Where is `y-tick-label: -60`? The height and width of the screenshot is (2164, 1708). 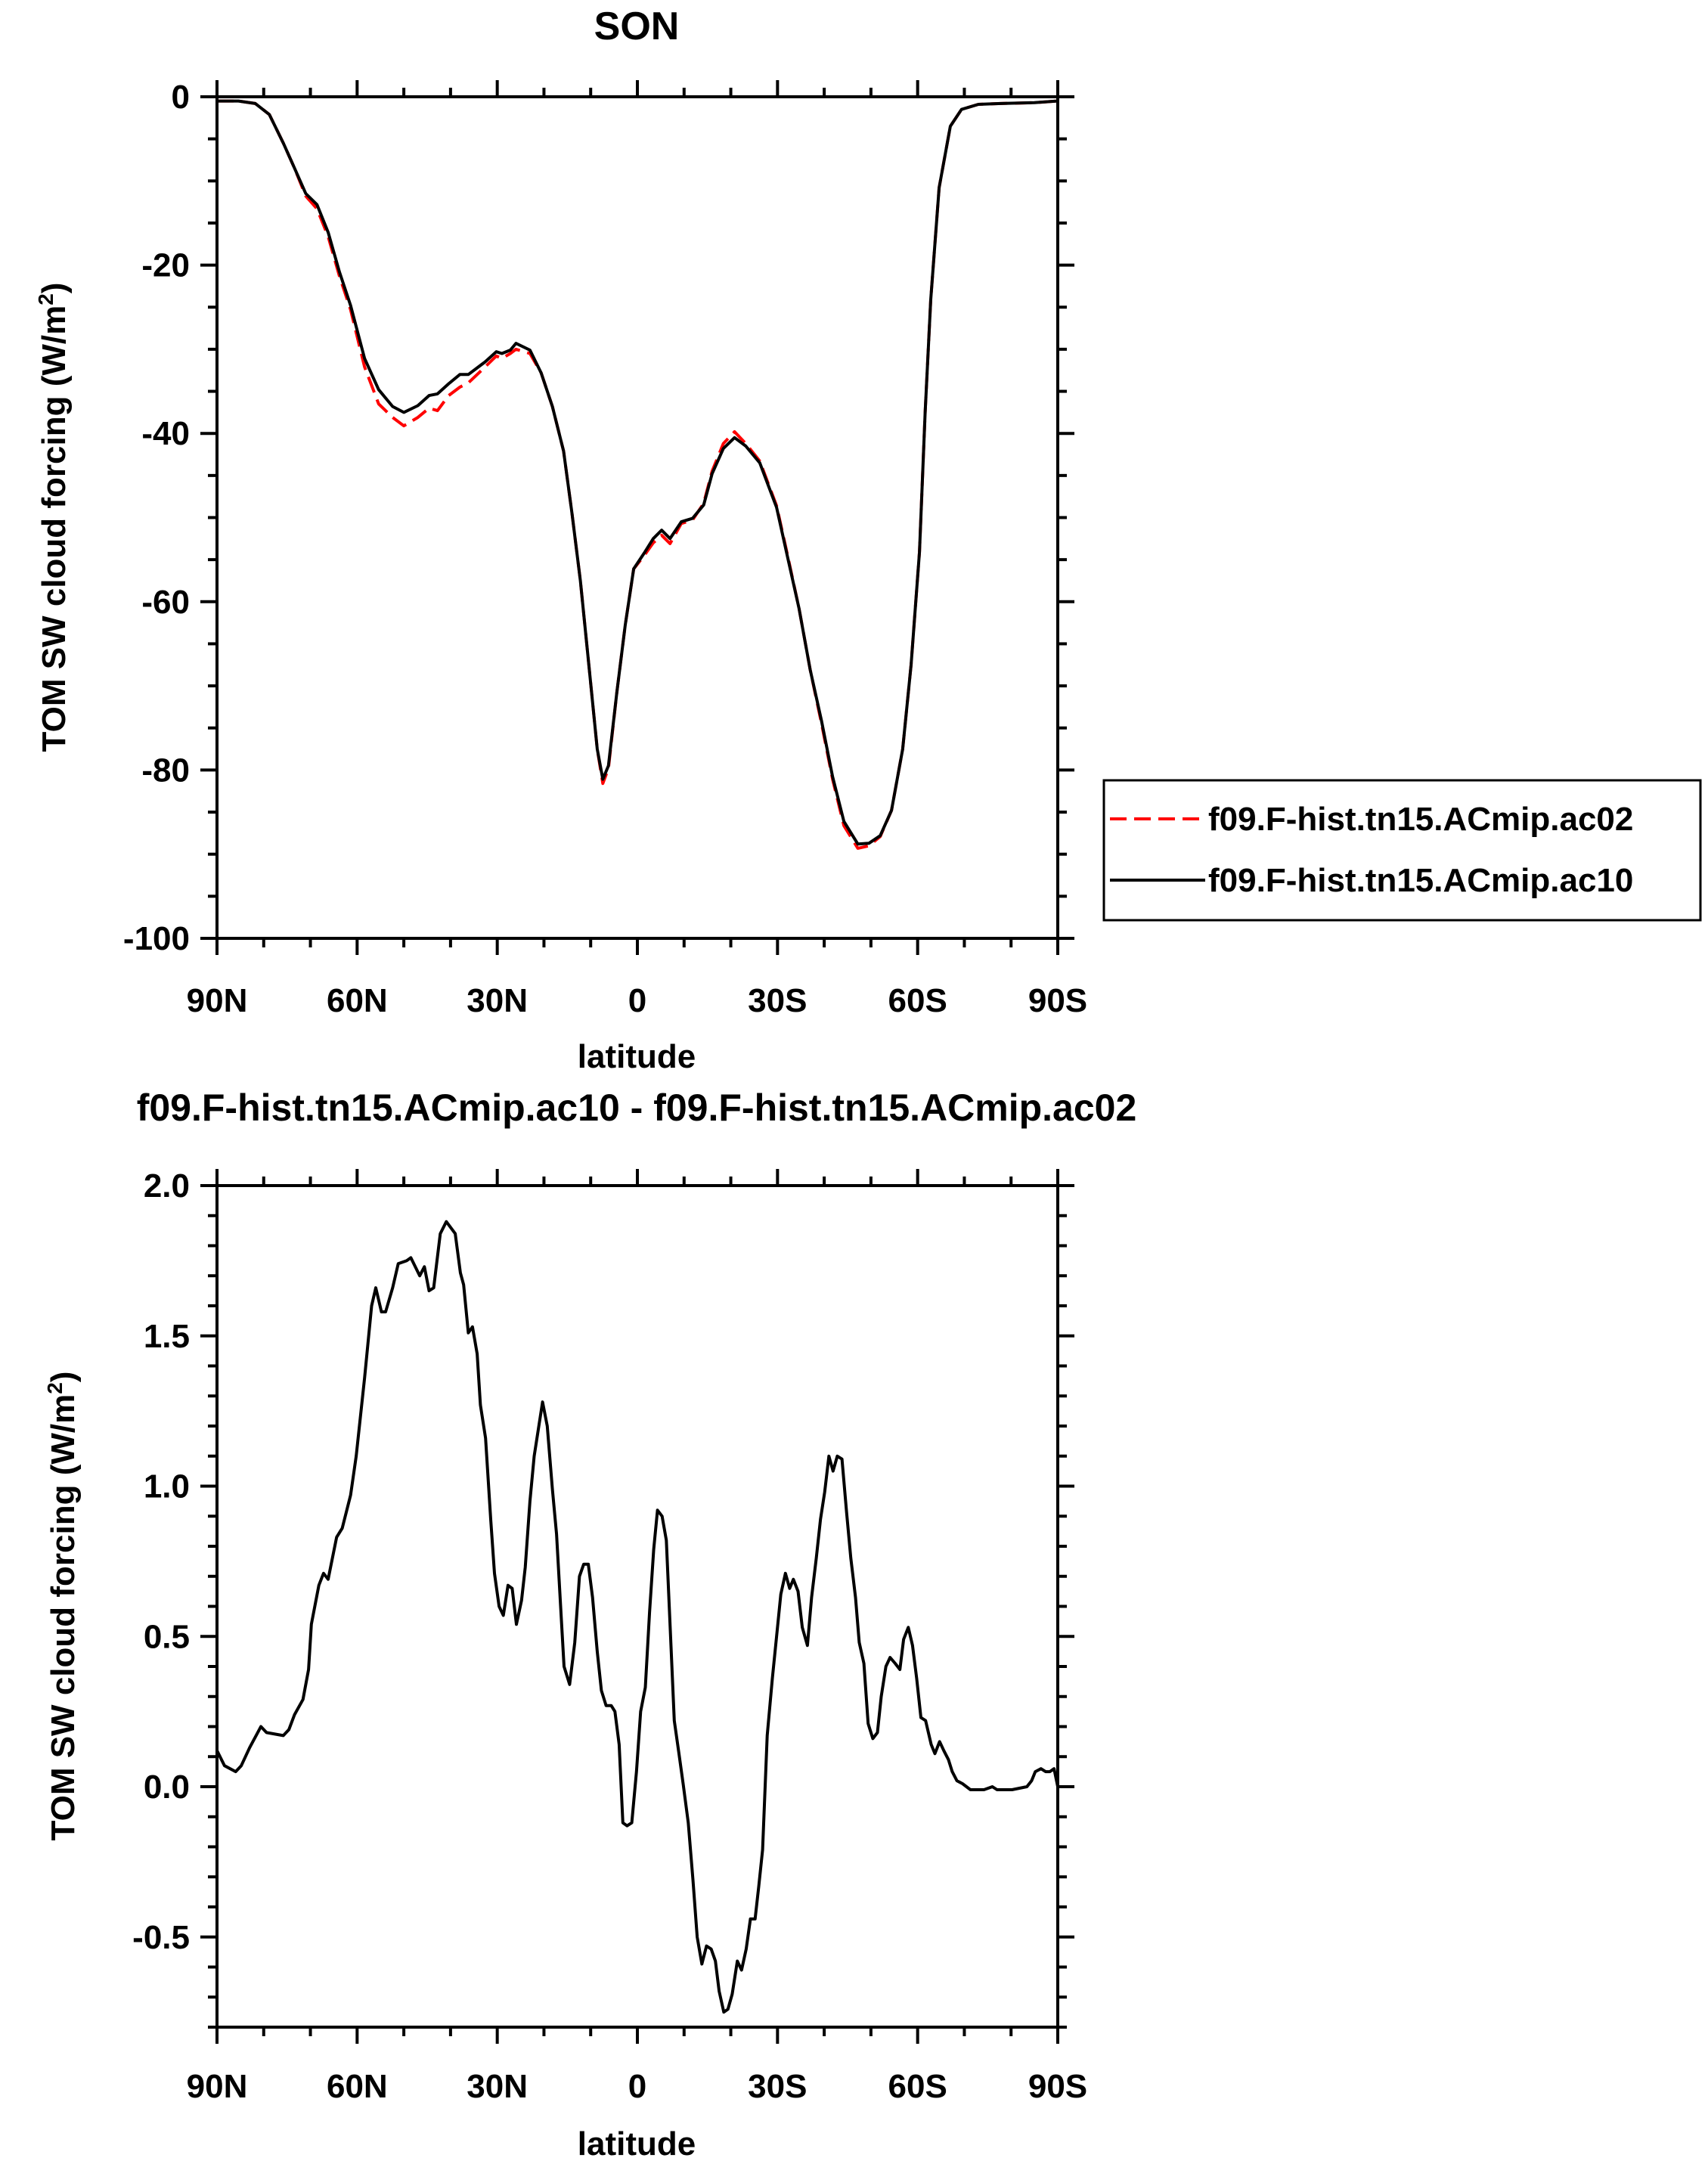
y-tick-label: -60 is located at coordinates (165, 602).